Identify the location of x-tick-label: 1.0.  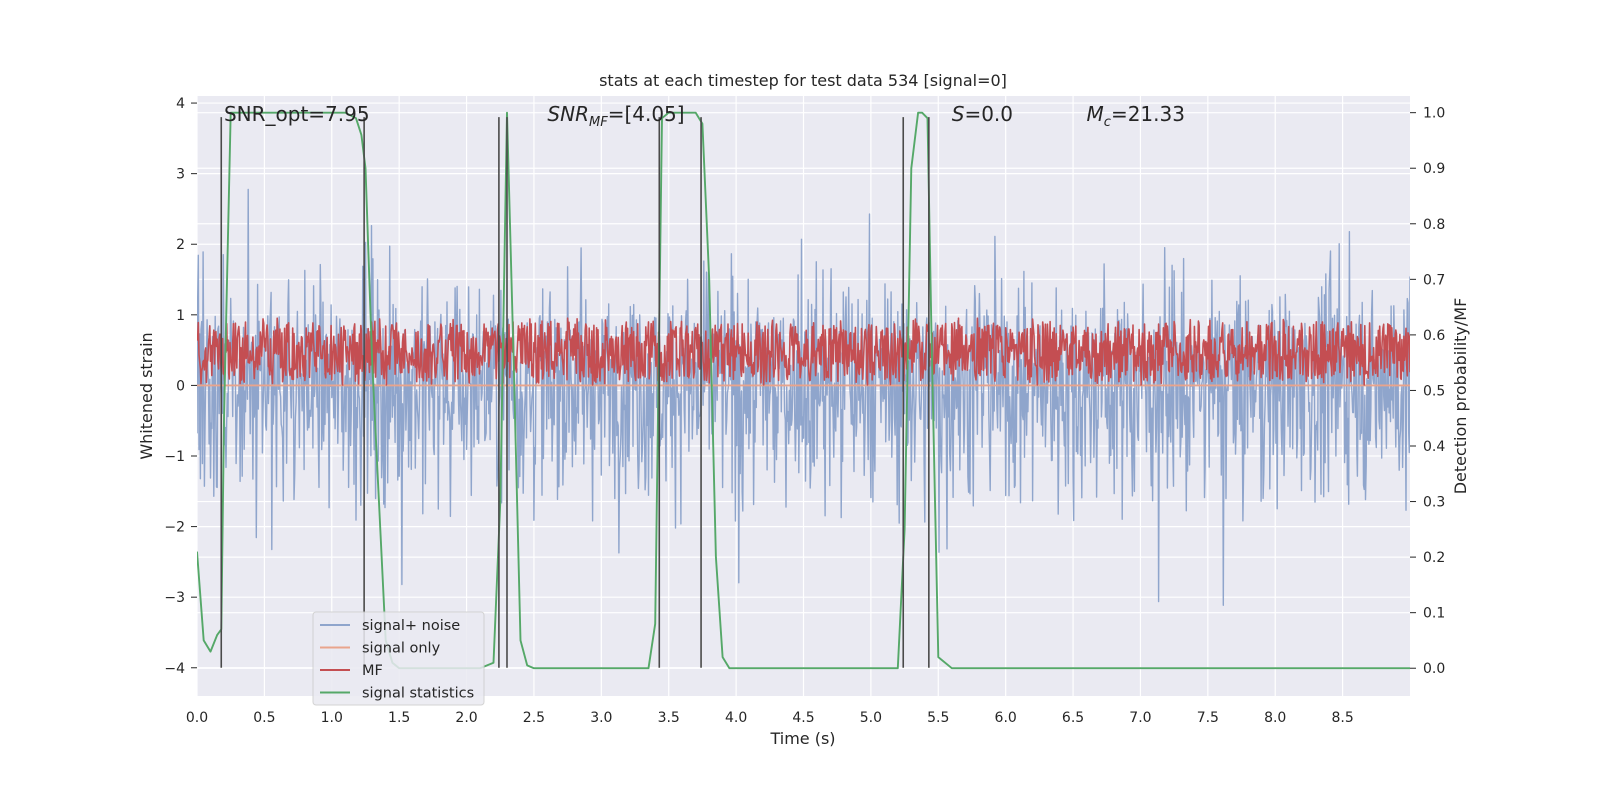
(332, 718).